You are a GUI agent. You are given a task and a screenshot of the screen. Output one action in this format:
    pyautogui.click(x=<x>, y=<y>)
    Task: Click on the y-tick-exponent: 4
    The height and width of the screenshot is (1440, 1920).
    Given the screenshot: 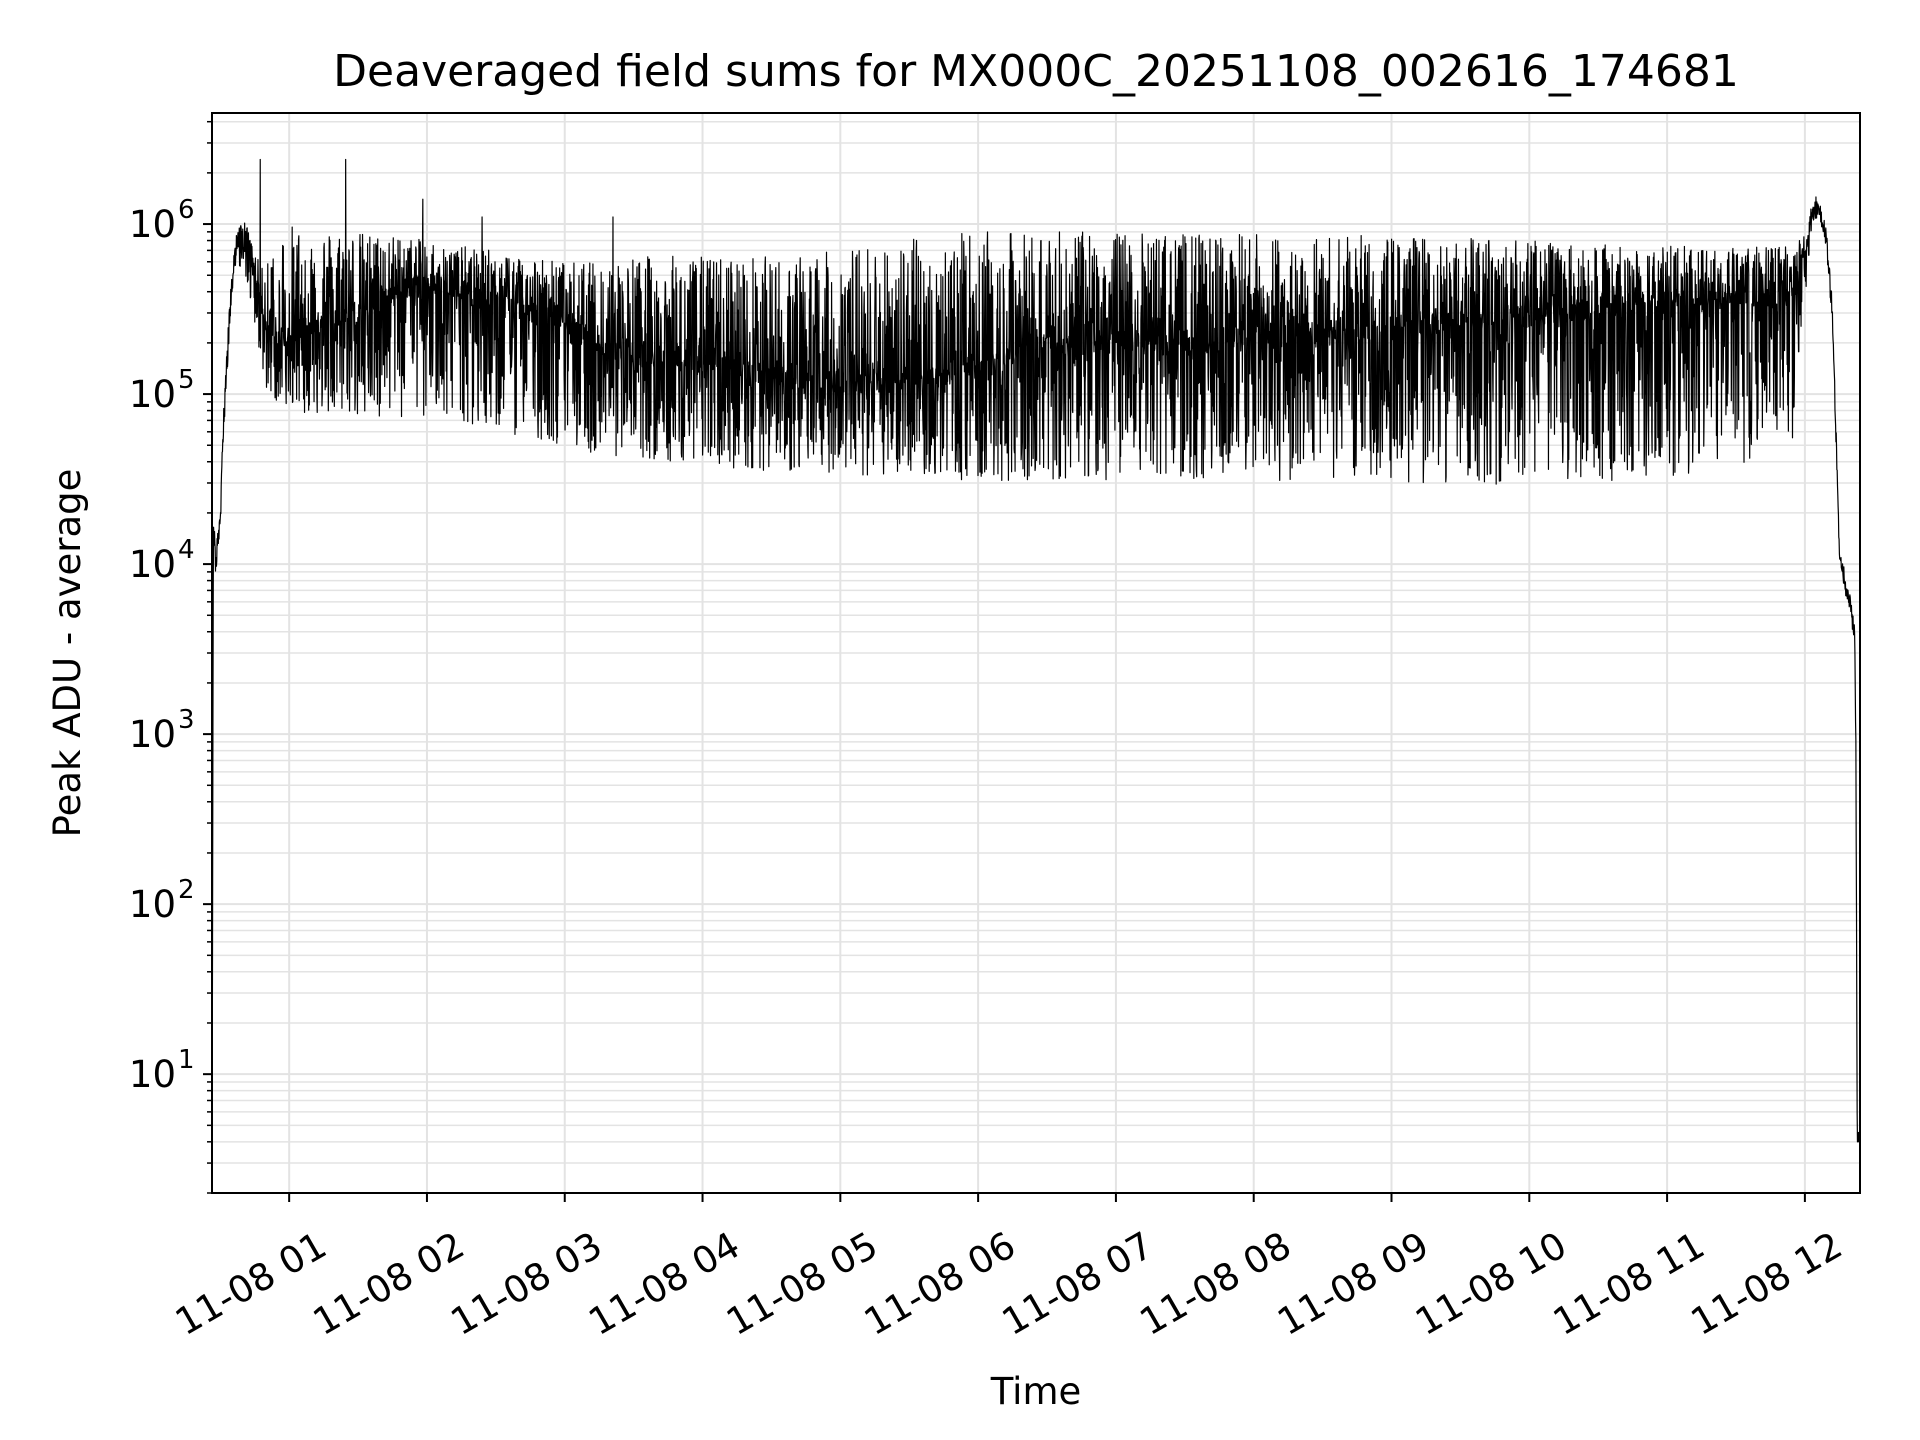 What is the action you would take?
    pyautogui.click(x=186, y=550)
    